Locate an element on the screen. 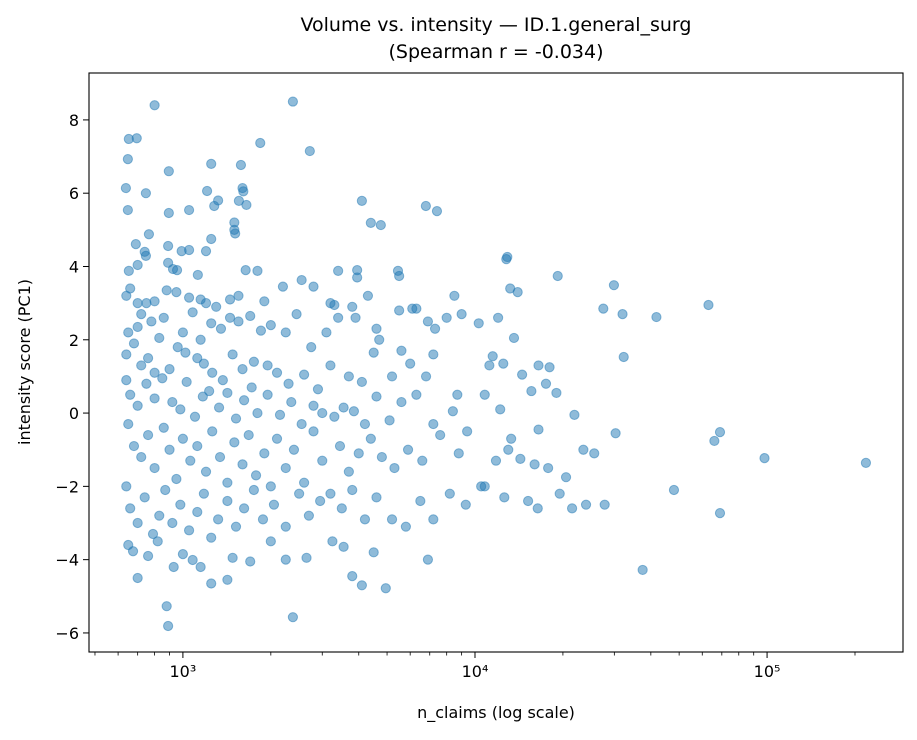  y-axis: −6 −4 −2 0 2 4 6 8 is located at coordinates (72, 377).